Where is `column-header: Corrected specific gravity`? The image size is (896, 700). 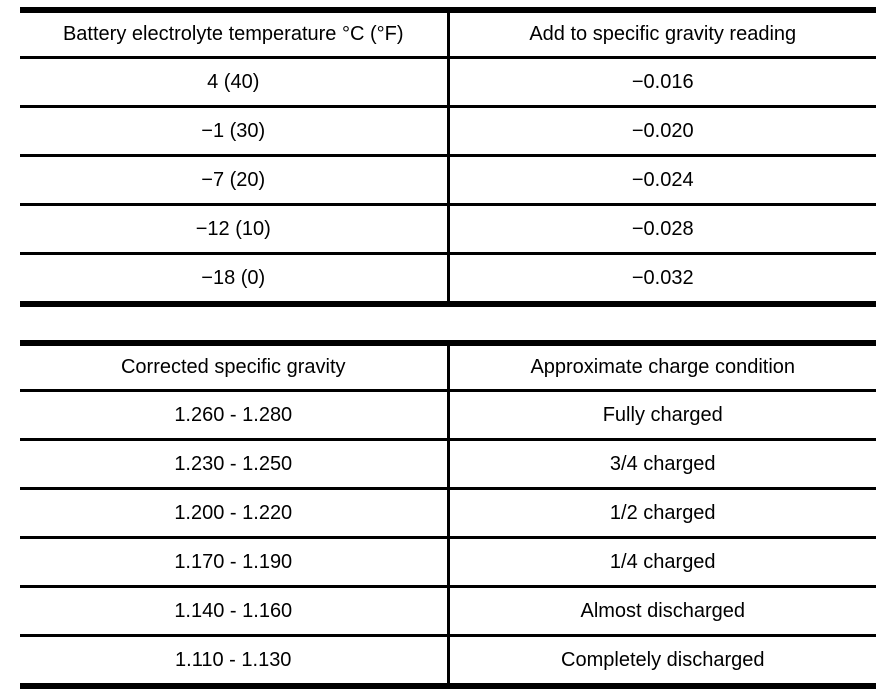
column-header: Corrected specific gravity is located at coordinates (235, 367).